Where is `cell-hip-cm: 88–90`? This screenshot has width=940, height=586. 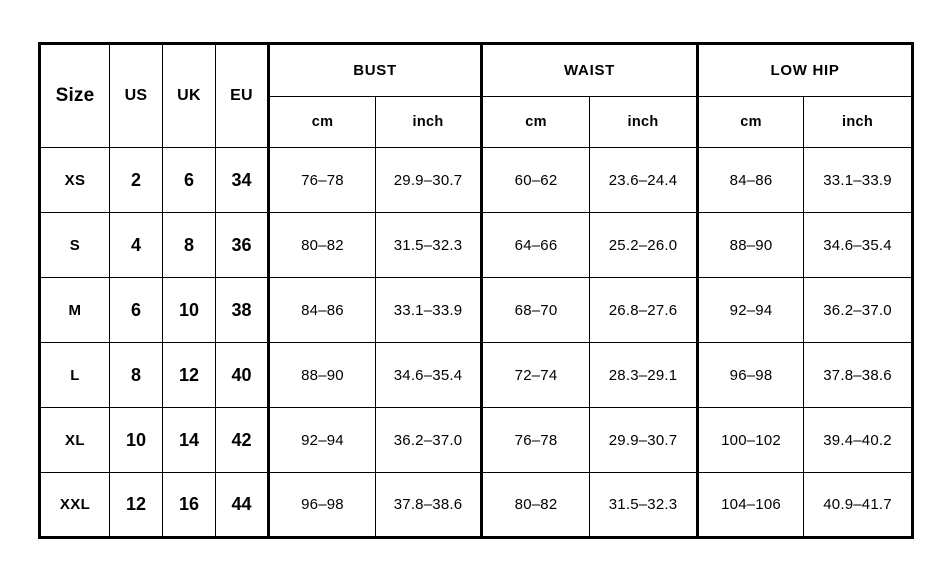
cell-hip-cm: 88–90 is located at coordinates (750, 245).